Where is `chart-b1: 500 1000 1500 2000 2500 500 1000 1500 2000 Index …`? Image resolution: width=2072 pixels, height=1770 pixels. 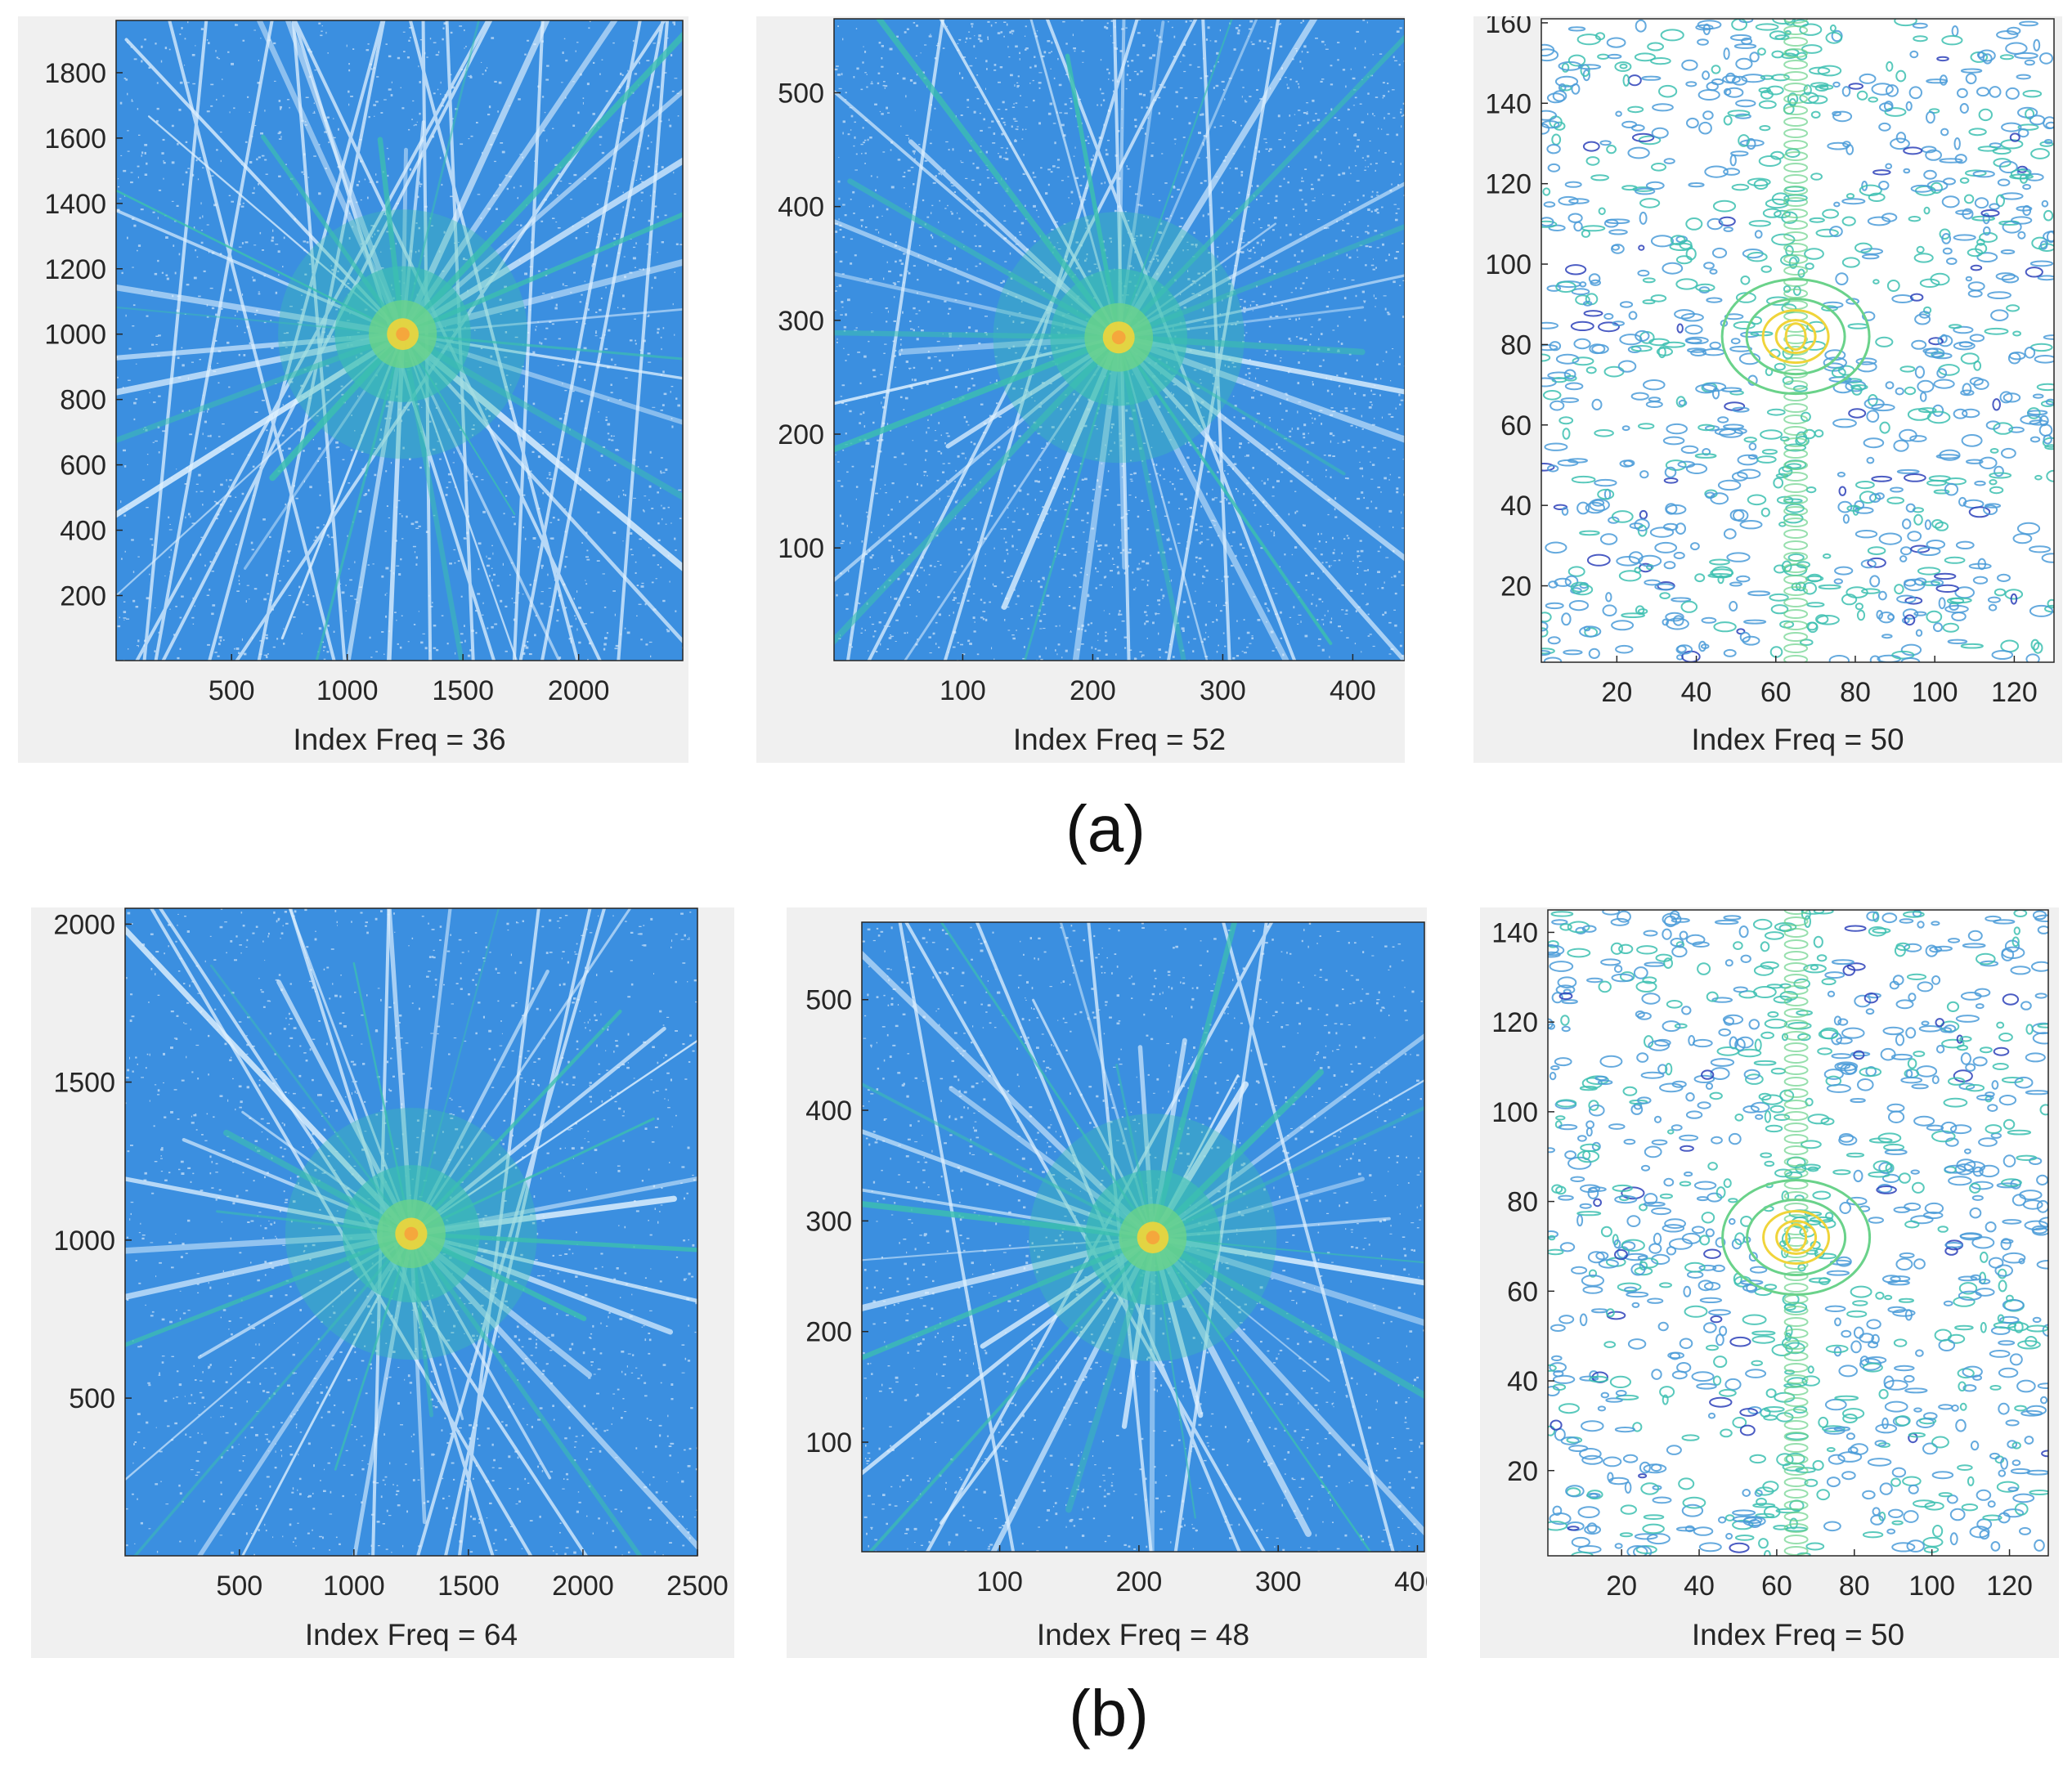 chart-b1: 500 1000 1500 2000 2500 500 1000 1500 2000 Index … is located at coordinates (391, 1279).